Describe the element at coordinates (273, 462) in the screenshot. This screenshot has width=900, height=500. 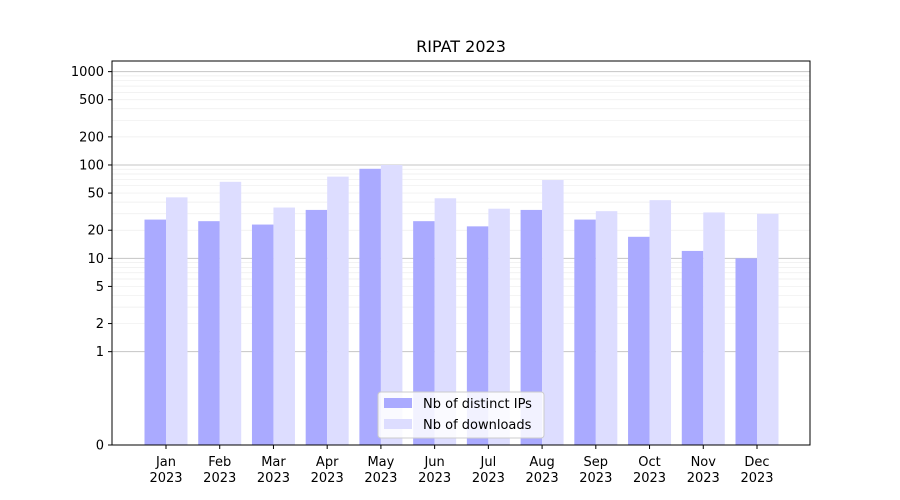
I see `x-tick-label-month: Mar` at that location.